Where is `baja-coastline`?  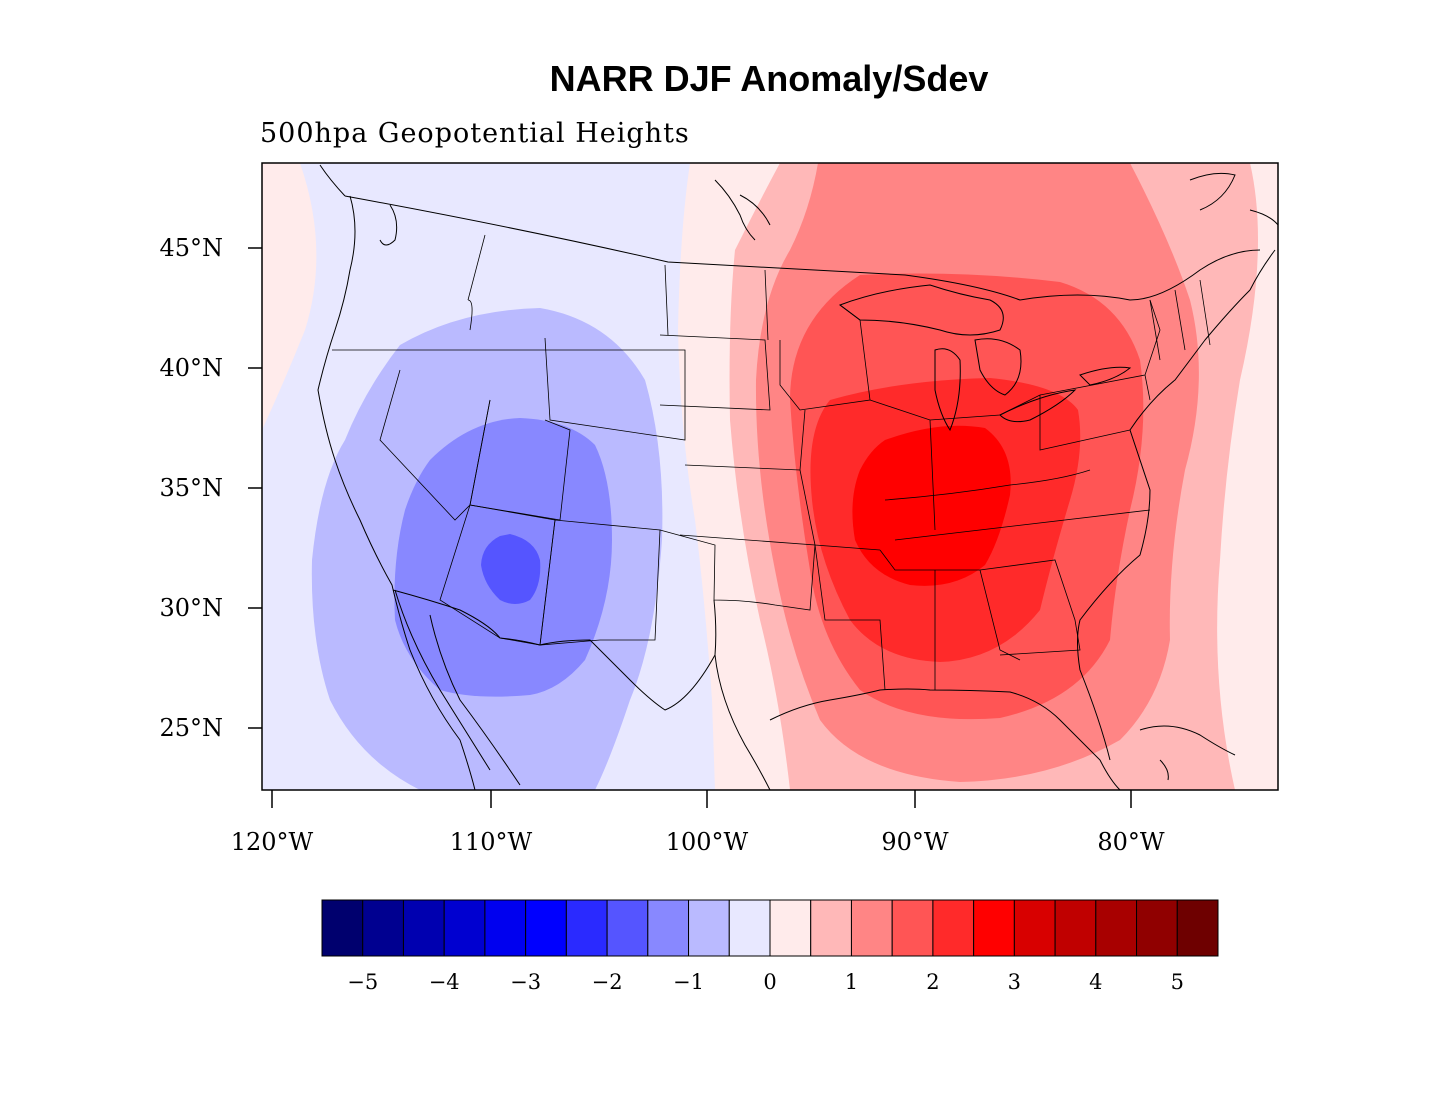 baja-coastline is located at coordinates (457, 687).